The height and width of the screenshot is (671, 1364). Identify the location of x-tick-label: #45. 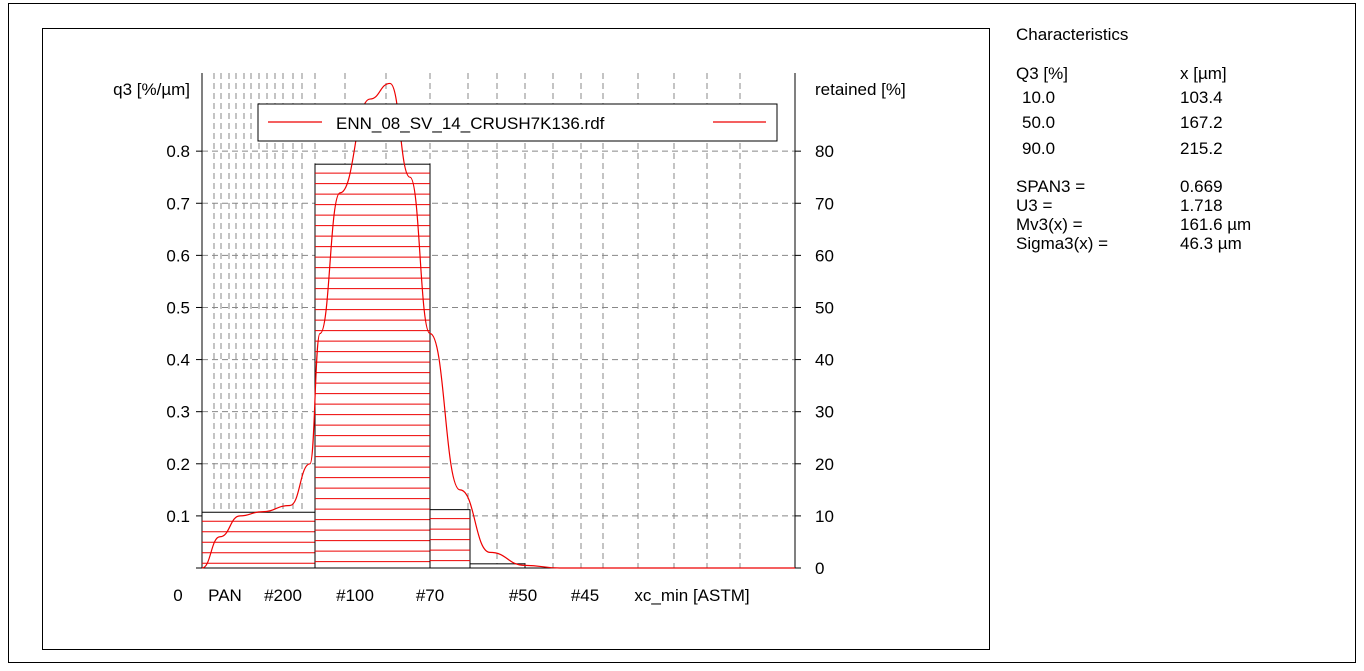
(585, 595).